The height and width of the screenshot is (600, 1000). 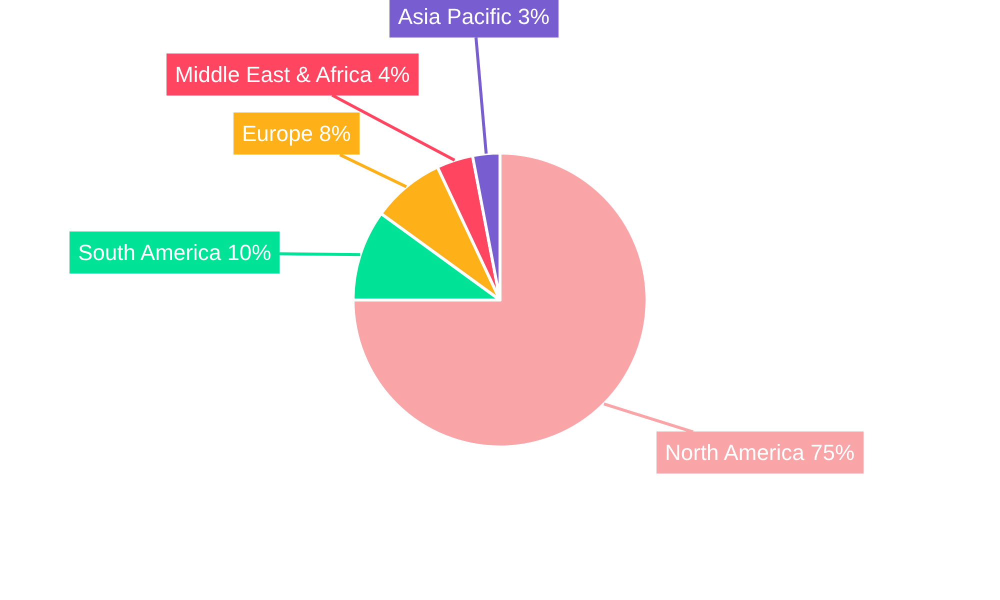 What do you see at coordinates (175, 252) in the screenshot?
I see `slice-label: South America 10%` at bounding box center [175, 252].